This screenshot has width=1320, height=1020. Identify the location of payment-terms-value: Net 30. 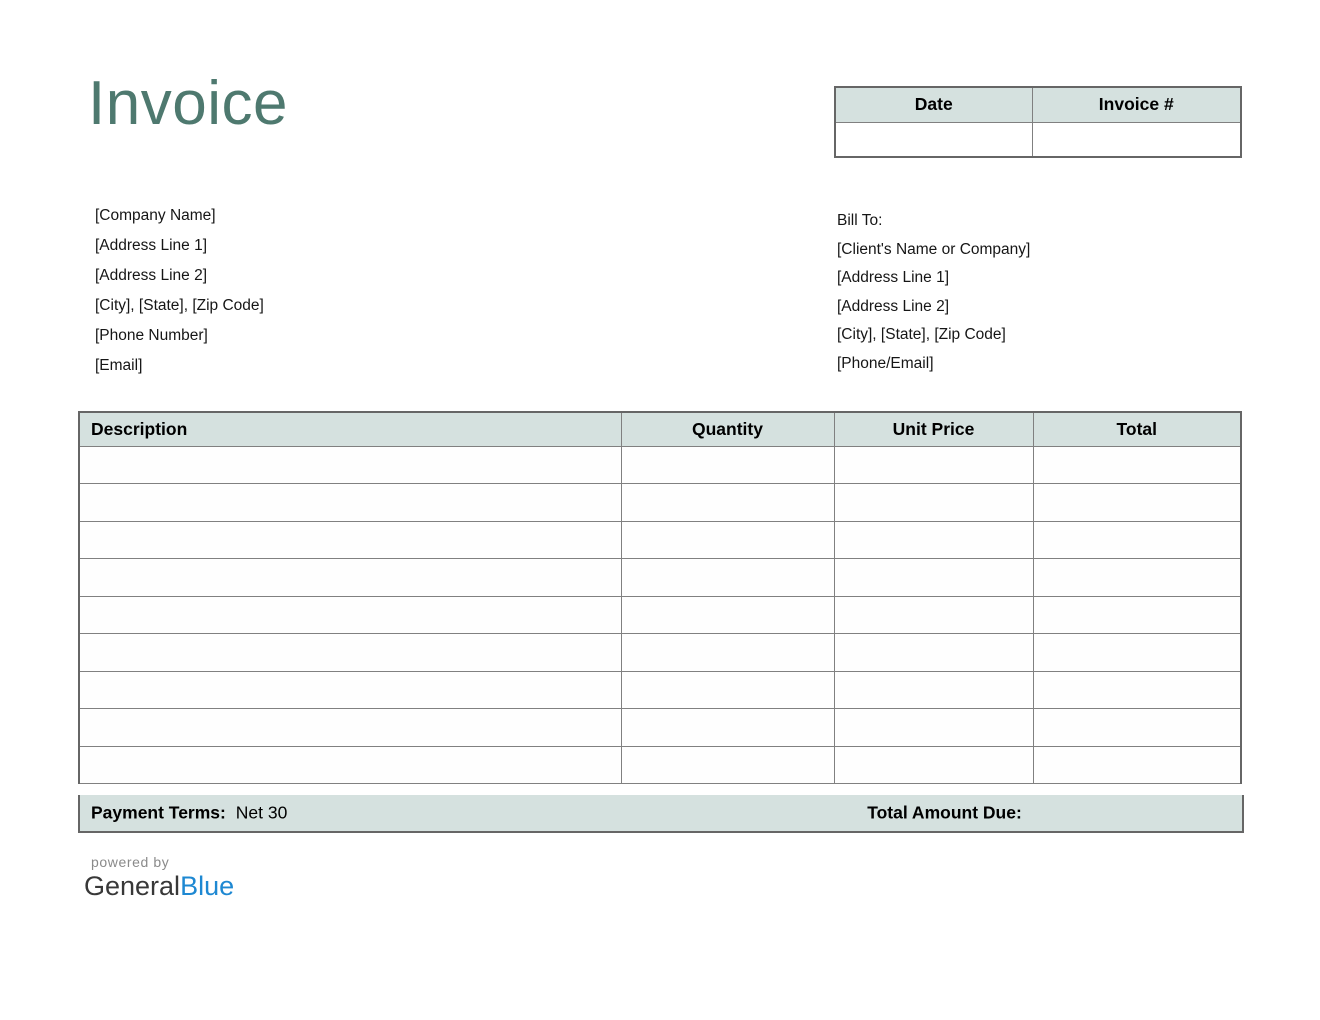
(261, 812).